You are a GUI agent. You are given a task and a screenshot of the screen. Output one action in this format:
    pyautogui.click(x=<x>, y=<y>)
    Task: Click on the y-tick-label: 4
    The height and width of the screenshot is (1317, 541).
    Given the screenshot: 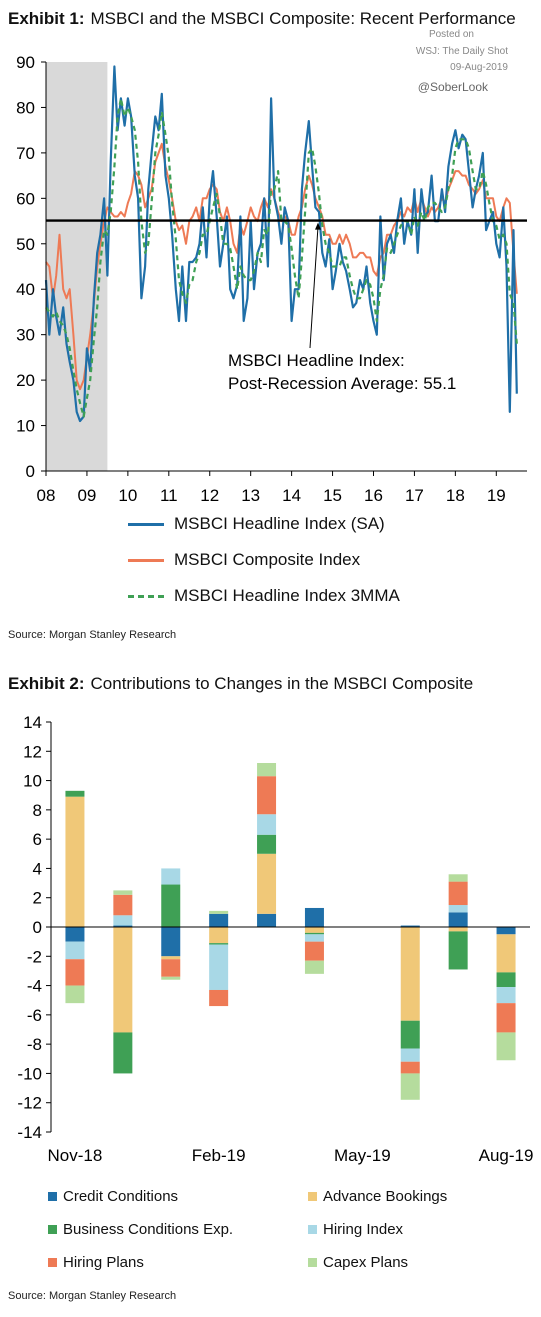 What is the action you would take?
    pyautogui.click(x=37, y=868)
    